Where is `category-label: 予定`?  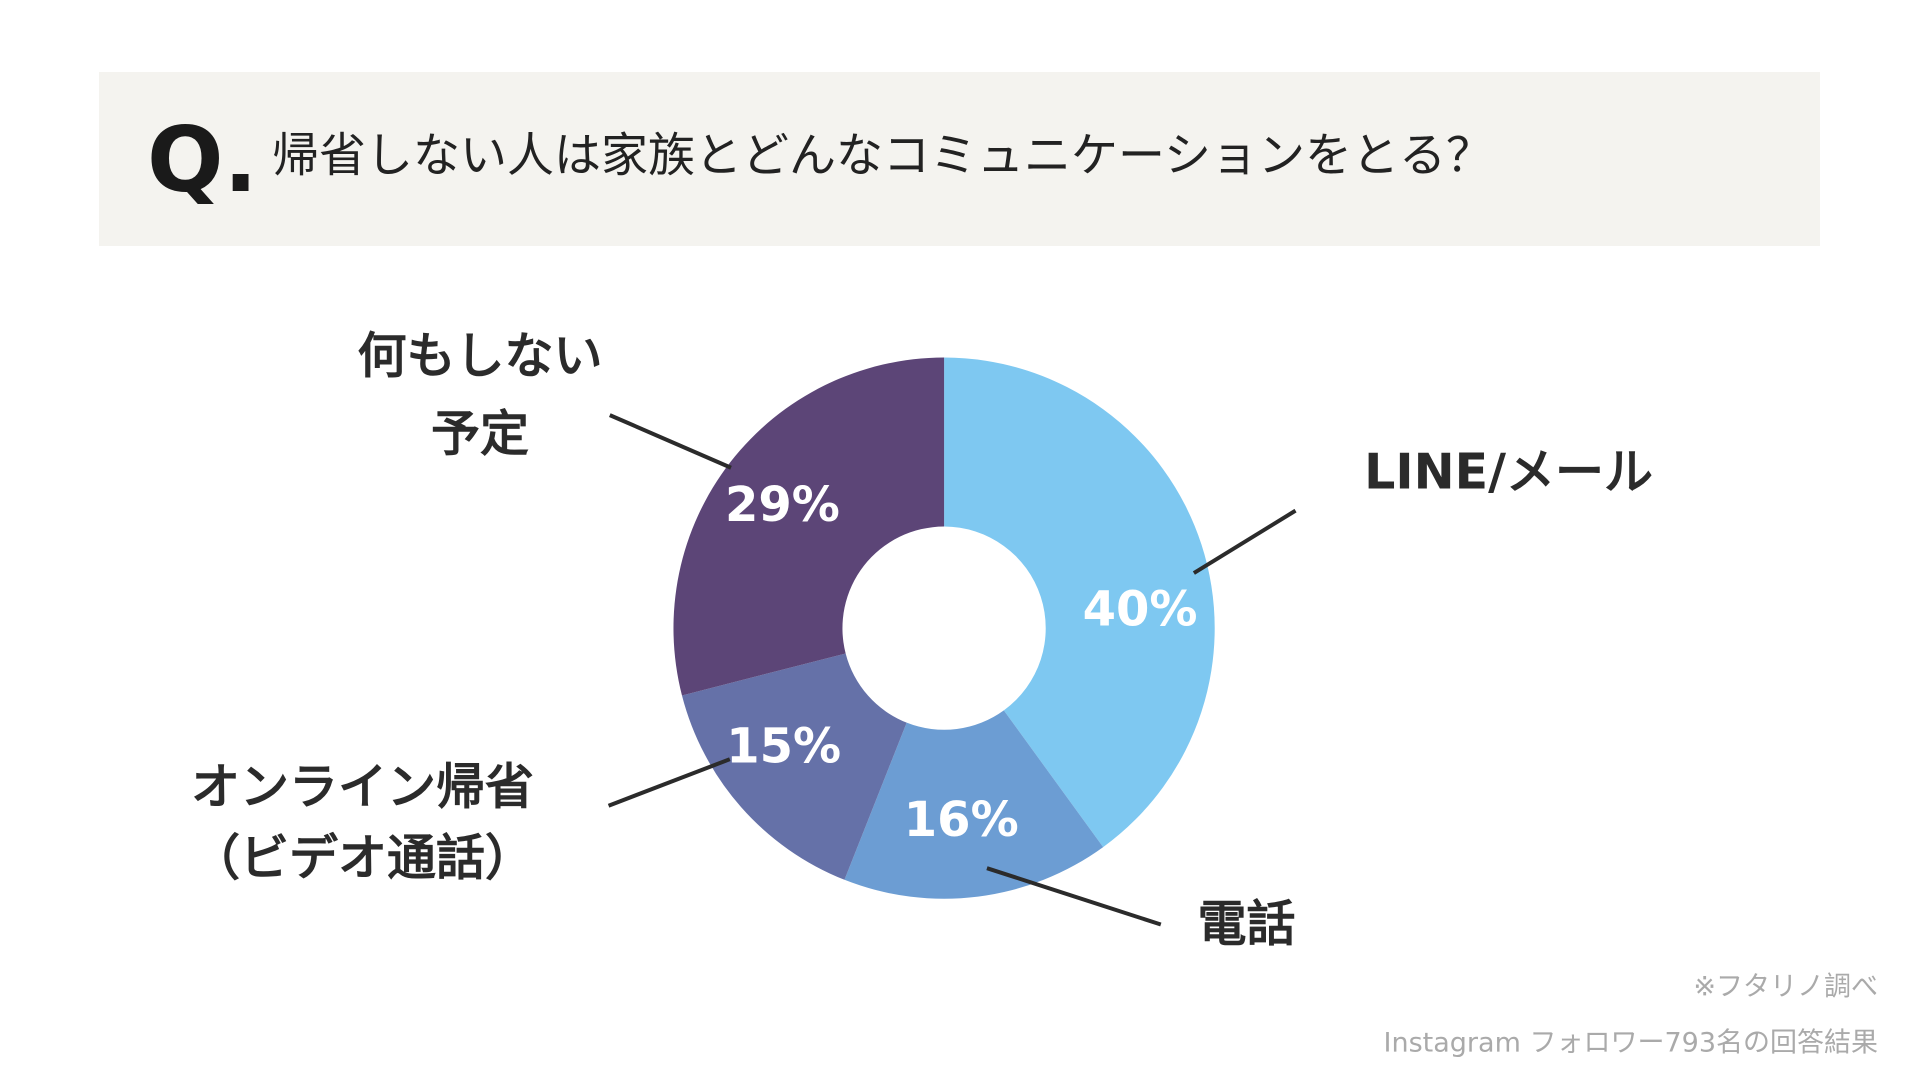 category-label: 予定 is located at coordinates (480, 434).